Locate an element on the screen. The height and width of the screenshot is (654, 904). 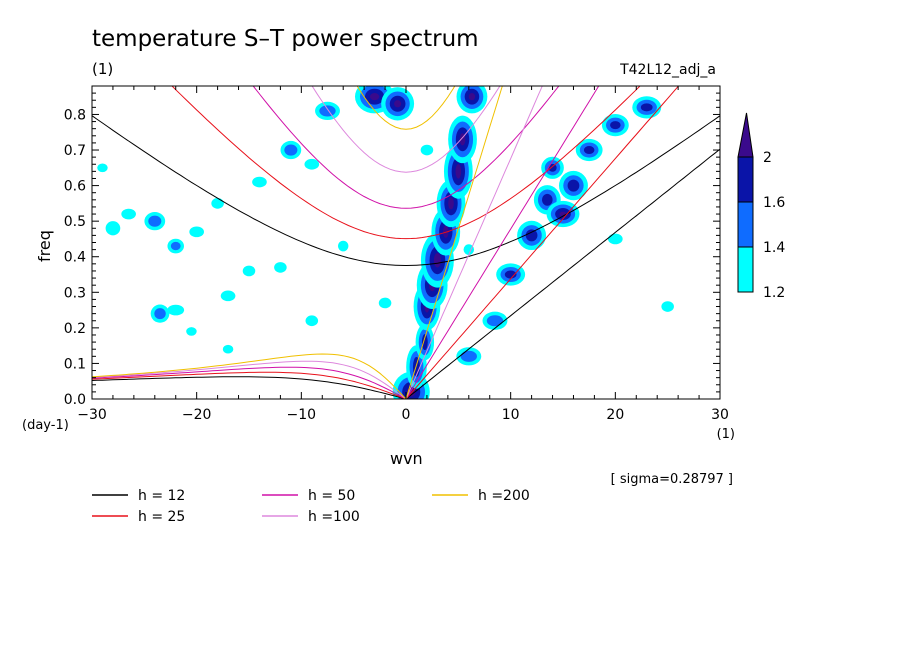
rossby-wave-h12 is located at coordinates (249, 387).